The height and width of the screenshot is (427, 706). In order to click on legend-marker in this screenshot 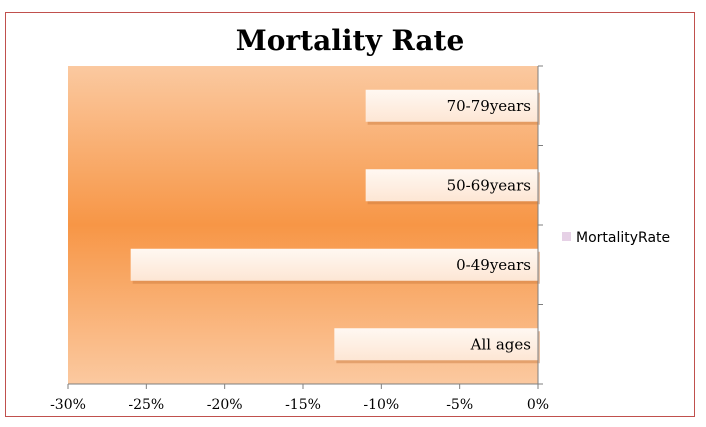, I will do `click(566, 236)`.